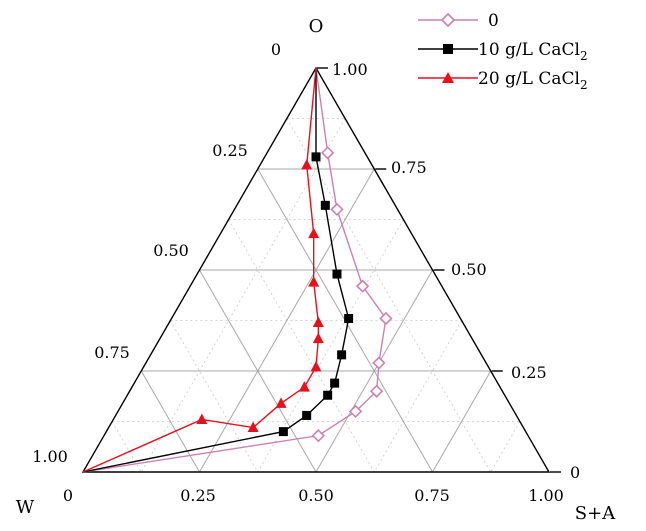  Describe the element at coordinates (448, 20) in the screenshot. I see `legend-marker-diamond` at that location.